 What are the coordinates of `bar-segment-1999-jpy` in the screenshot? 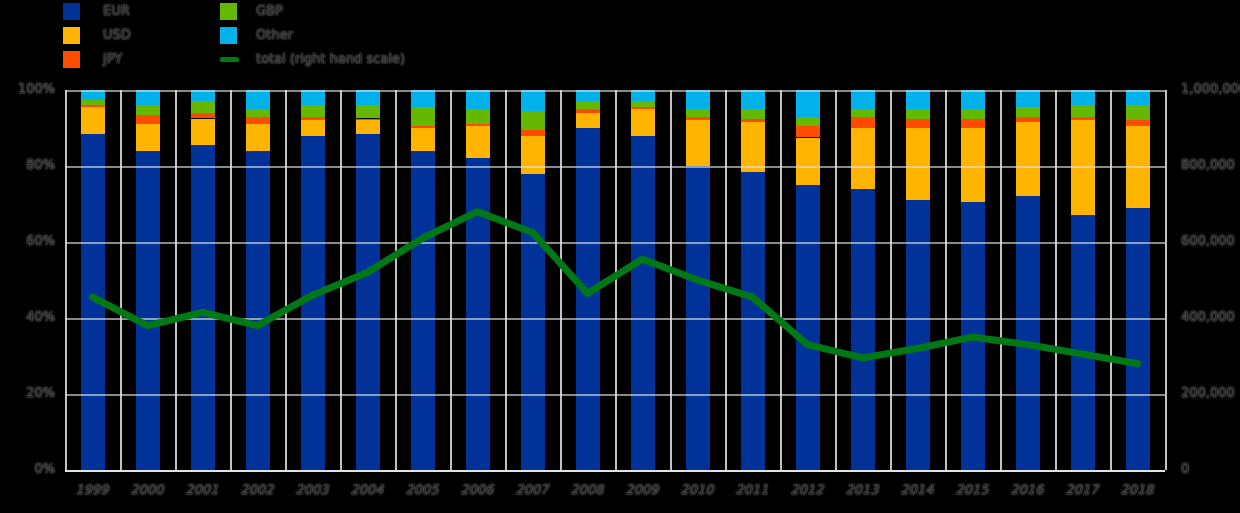 It's located at (92, 106).